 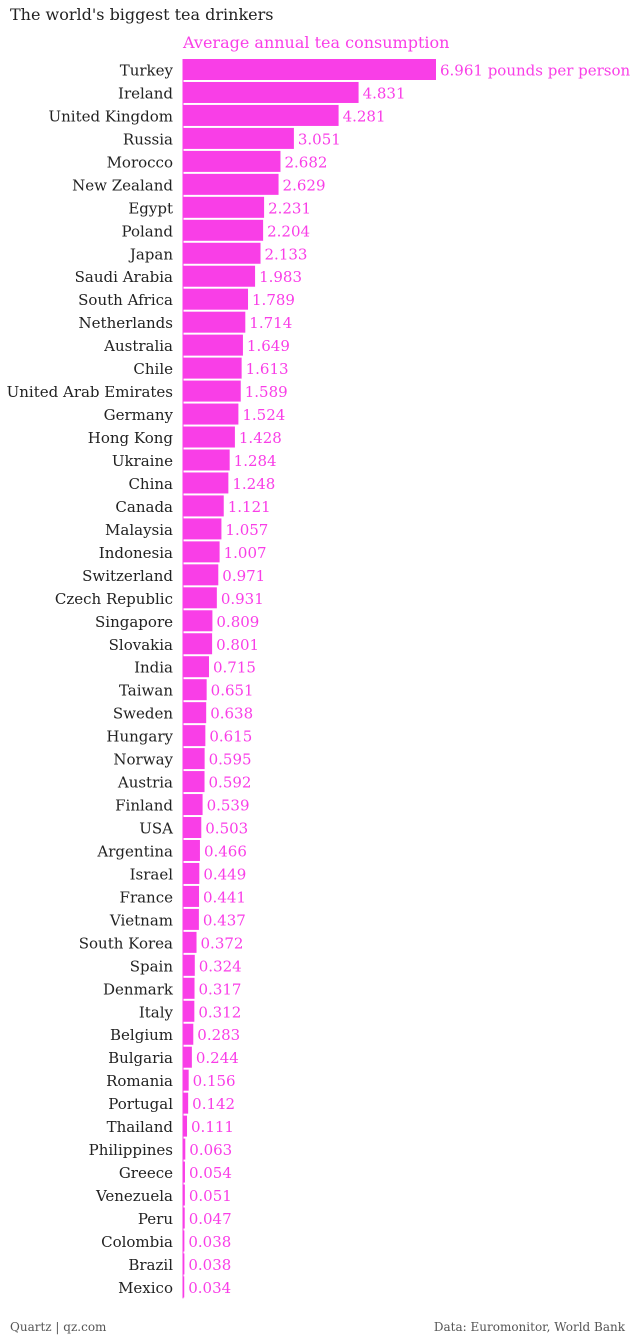 What do you see at coordinates (150, 208) in the screenshot?
I see `category-label: Egypt` at bounding box center [150, 208].